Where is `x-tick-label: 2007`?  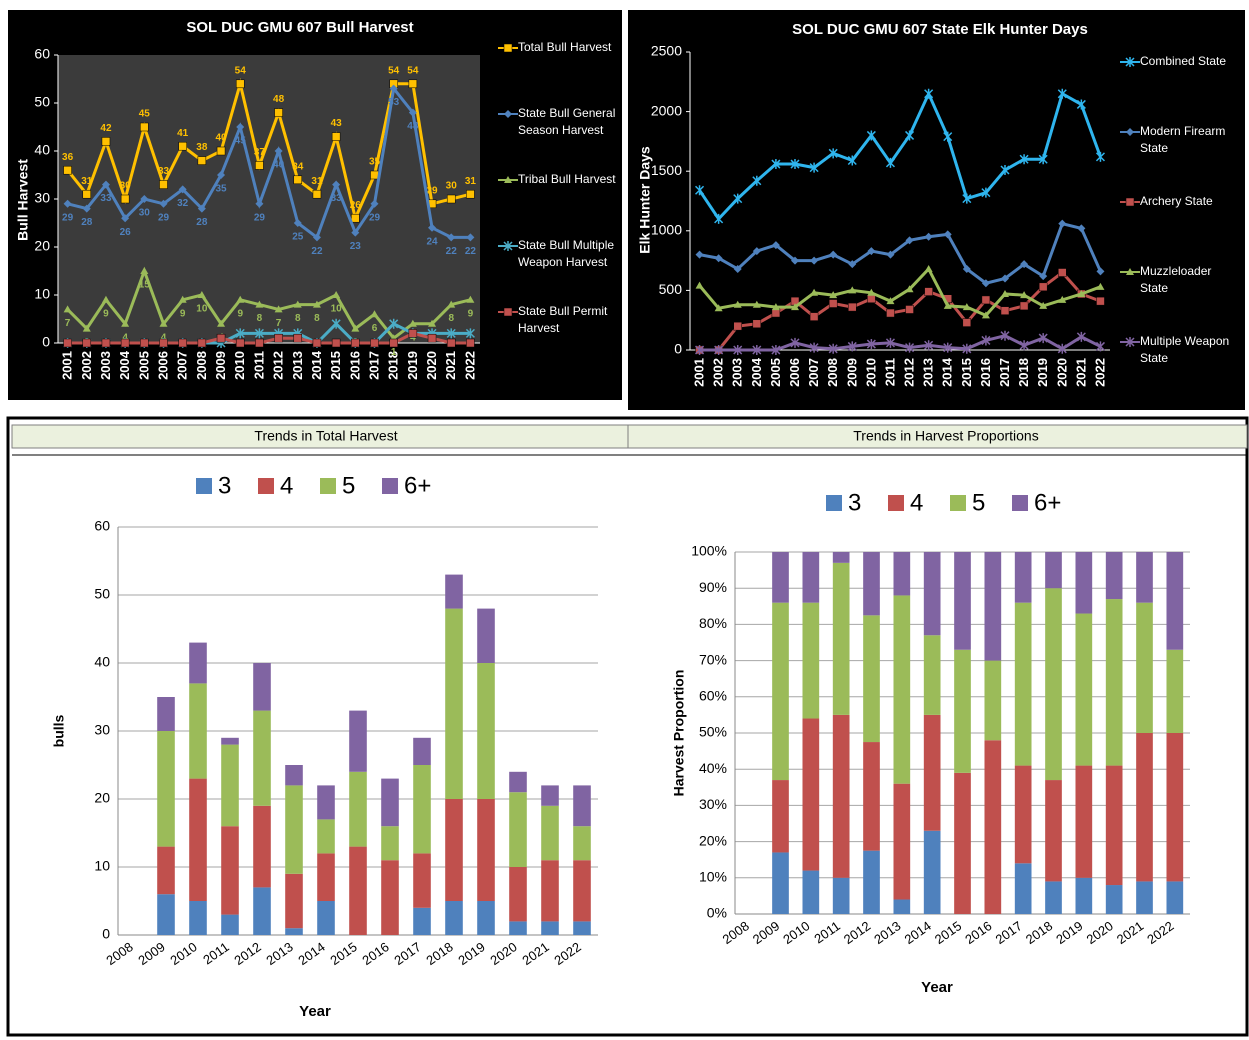
x-tick-label: 2007 is located at coordinates (182, 365).